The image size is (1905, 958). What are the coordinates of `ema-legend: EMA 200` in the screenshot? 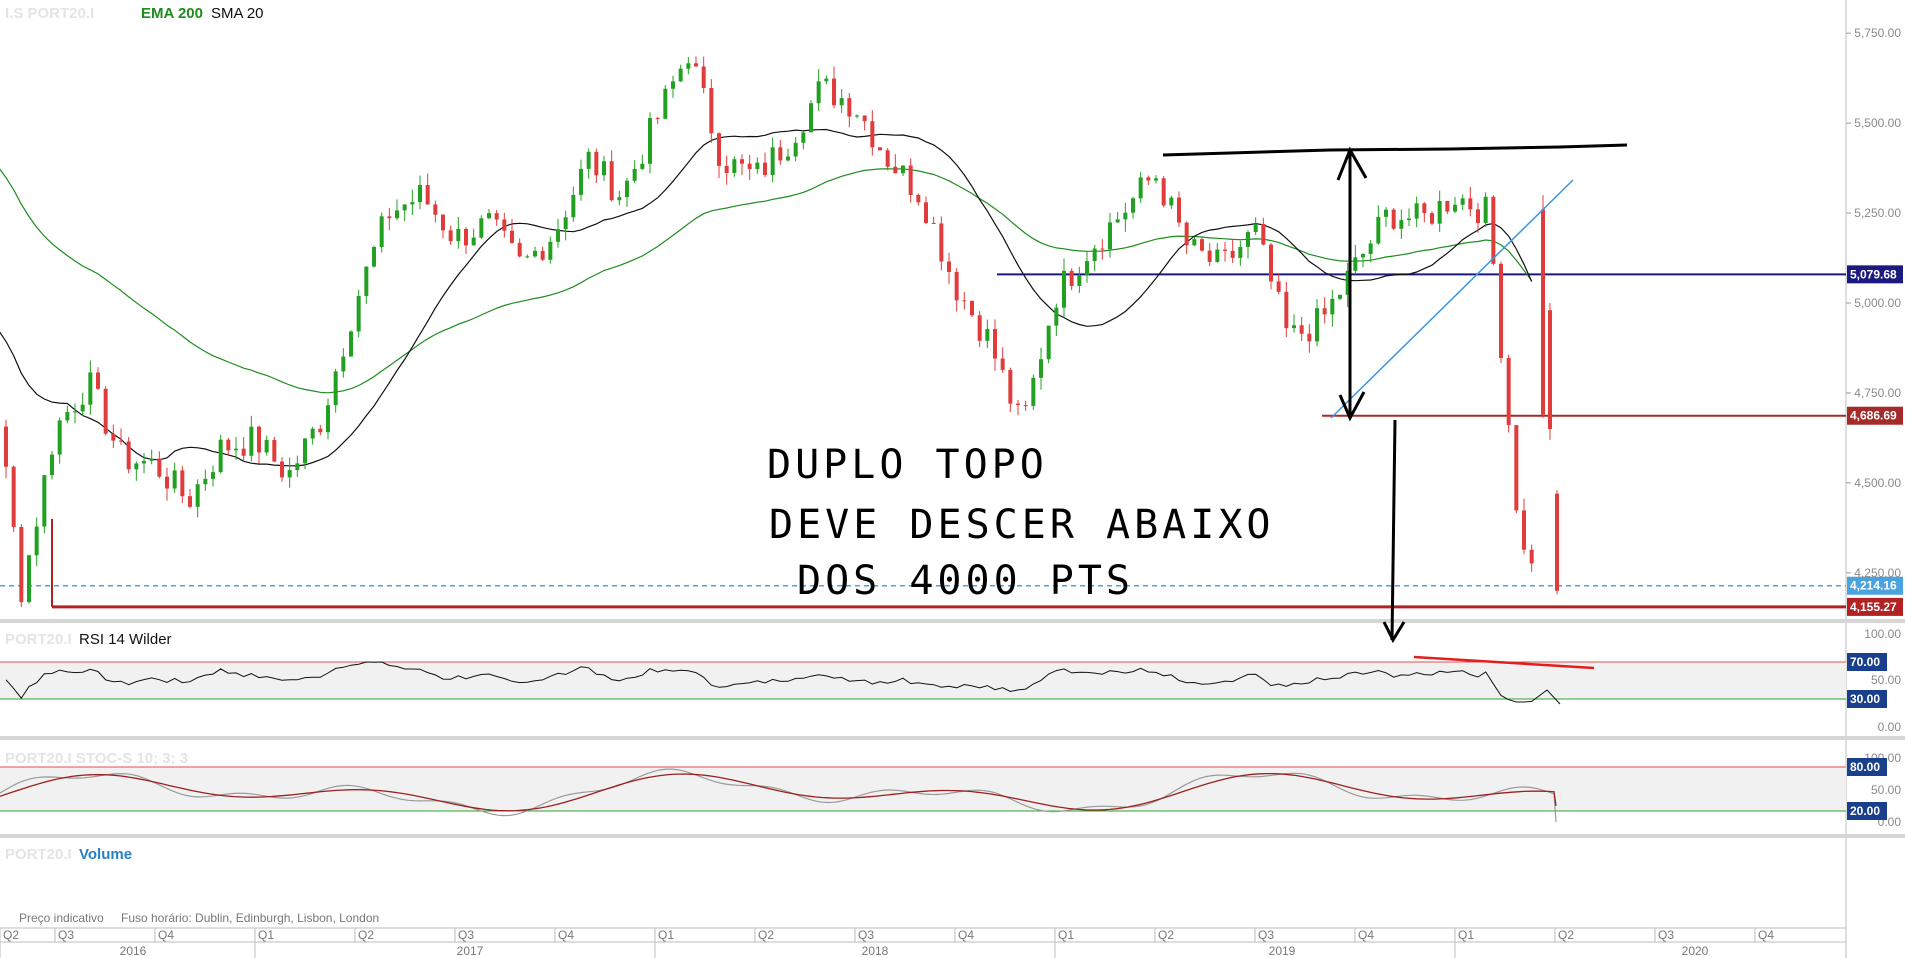 It's located at (172, 13).